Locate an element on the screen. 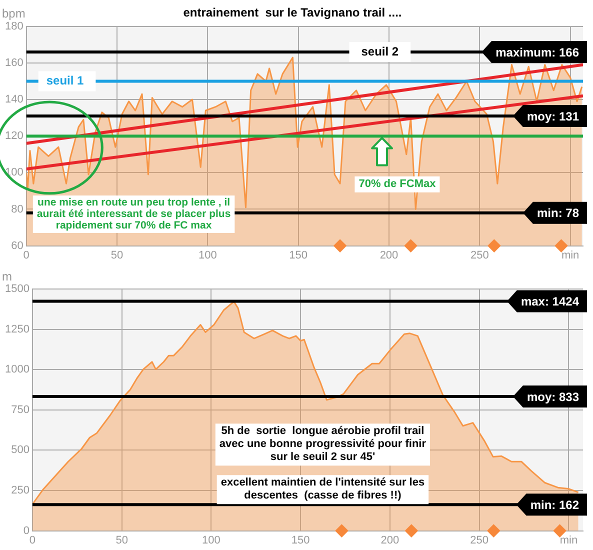 The image size is (593, 550). y-tick-label: 0 is located at coordinates (26, 530).